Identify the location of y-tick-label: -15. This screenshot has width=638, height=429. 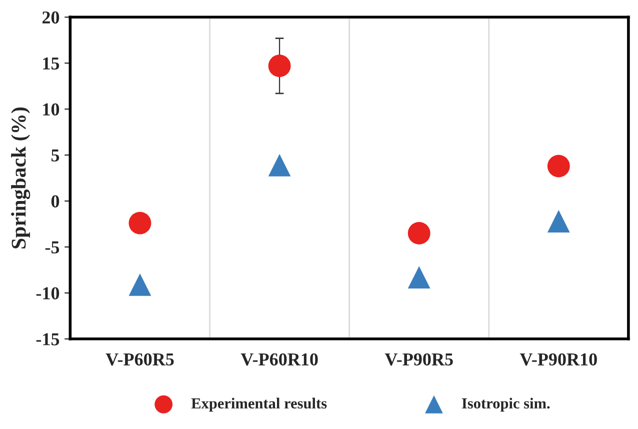
(48, 339).